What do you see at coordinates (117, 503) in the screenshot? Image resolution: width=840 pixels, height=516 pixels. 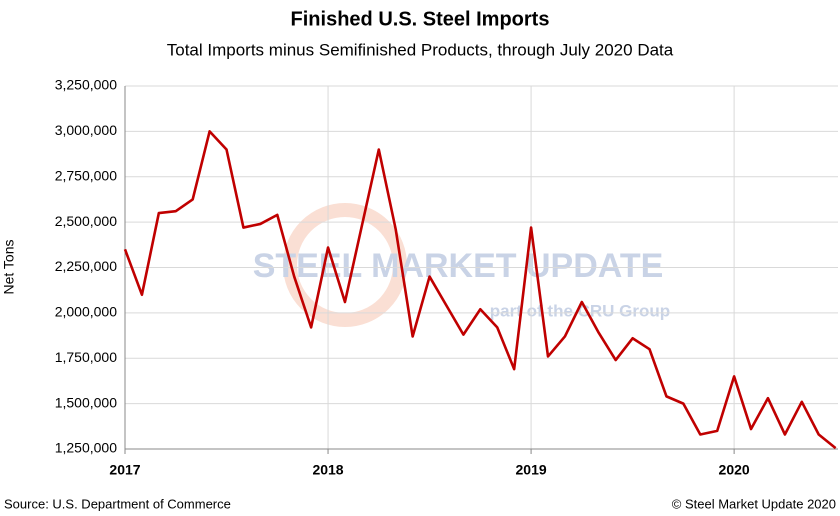 I see `source: Source: U.S. Department of Commerce` at bounding box center [117, 503].